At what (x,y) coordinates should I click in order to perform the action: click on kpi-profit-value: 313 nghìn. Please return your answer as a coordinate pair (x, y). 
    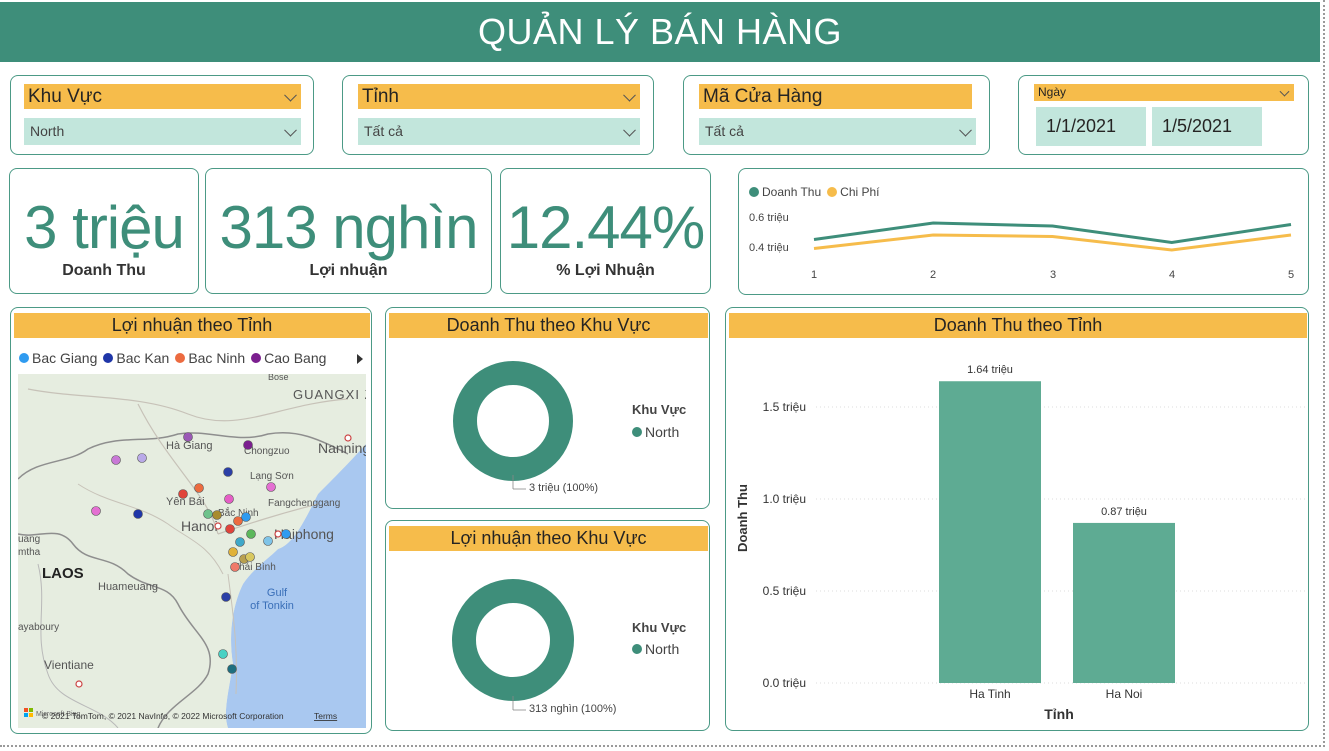
    Looking at the image, I should click on (349, 227).